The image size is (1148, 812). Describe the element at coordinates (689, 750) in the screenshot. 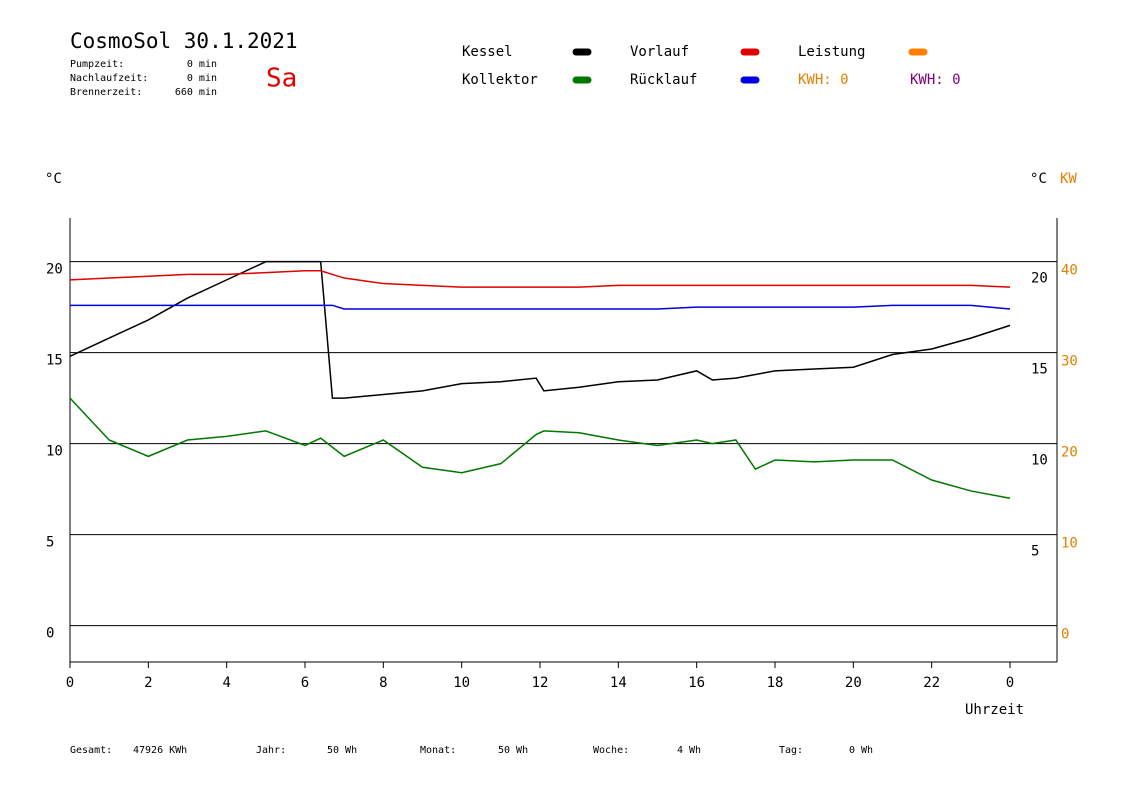

I see `footer-value: 4 Wh` at that location.